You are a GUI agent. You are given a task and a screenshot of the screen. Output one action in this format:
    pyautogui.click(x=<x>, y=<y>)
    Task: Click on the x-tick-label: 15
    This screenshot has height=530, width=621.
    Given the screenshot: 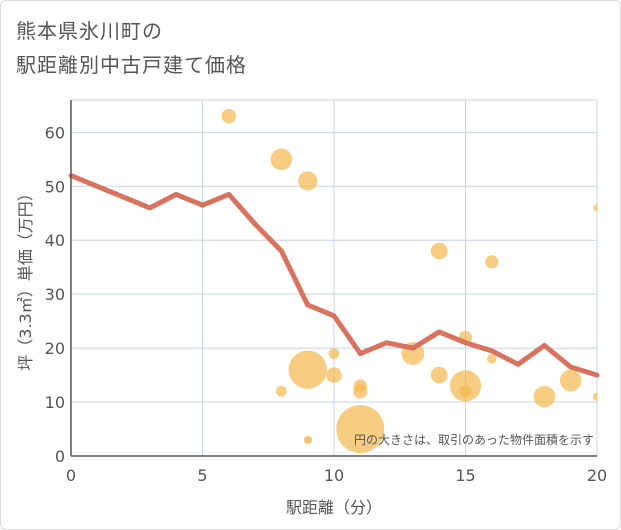 What is the action you would take?
    pyautogui.click(x=465, y=475)
    